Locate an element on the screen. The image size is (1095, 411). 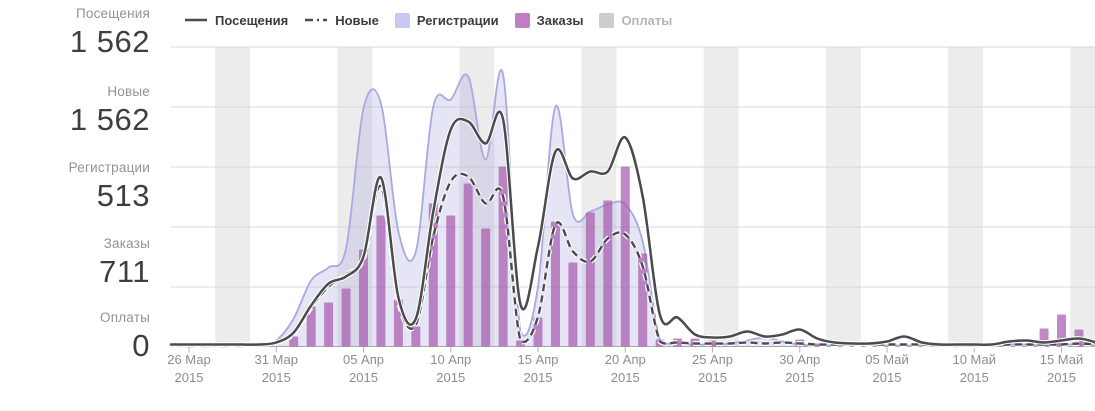
legend-item-orders: Заказы is located at coordinates (549, 20).